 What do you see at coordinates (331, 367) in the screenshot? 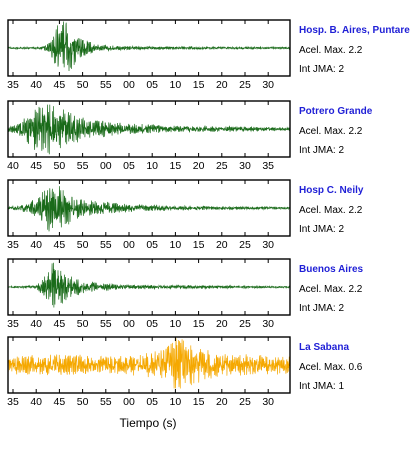
I see `station-stat: Acel. Max. 0.6` at bounding box center [331, 367].